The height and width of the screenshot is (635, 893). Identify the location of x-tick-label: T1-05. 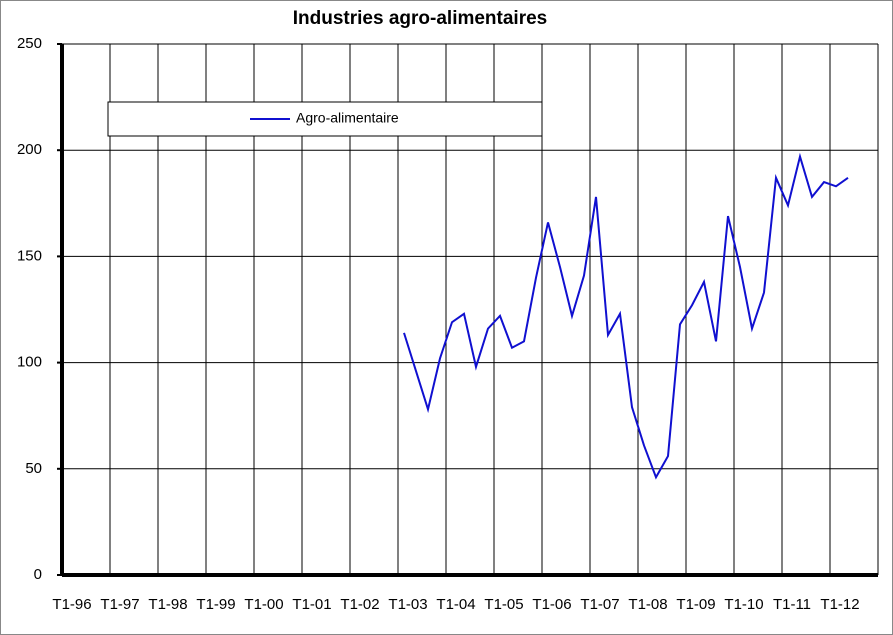
(503, 604).